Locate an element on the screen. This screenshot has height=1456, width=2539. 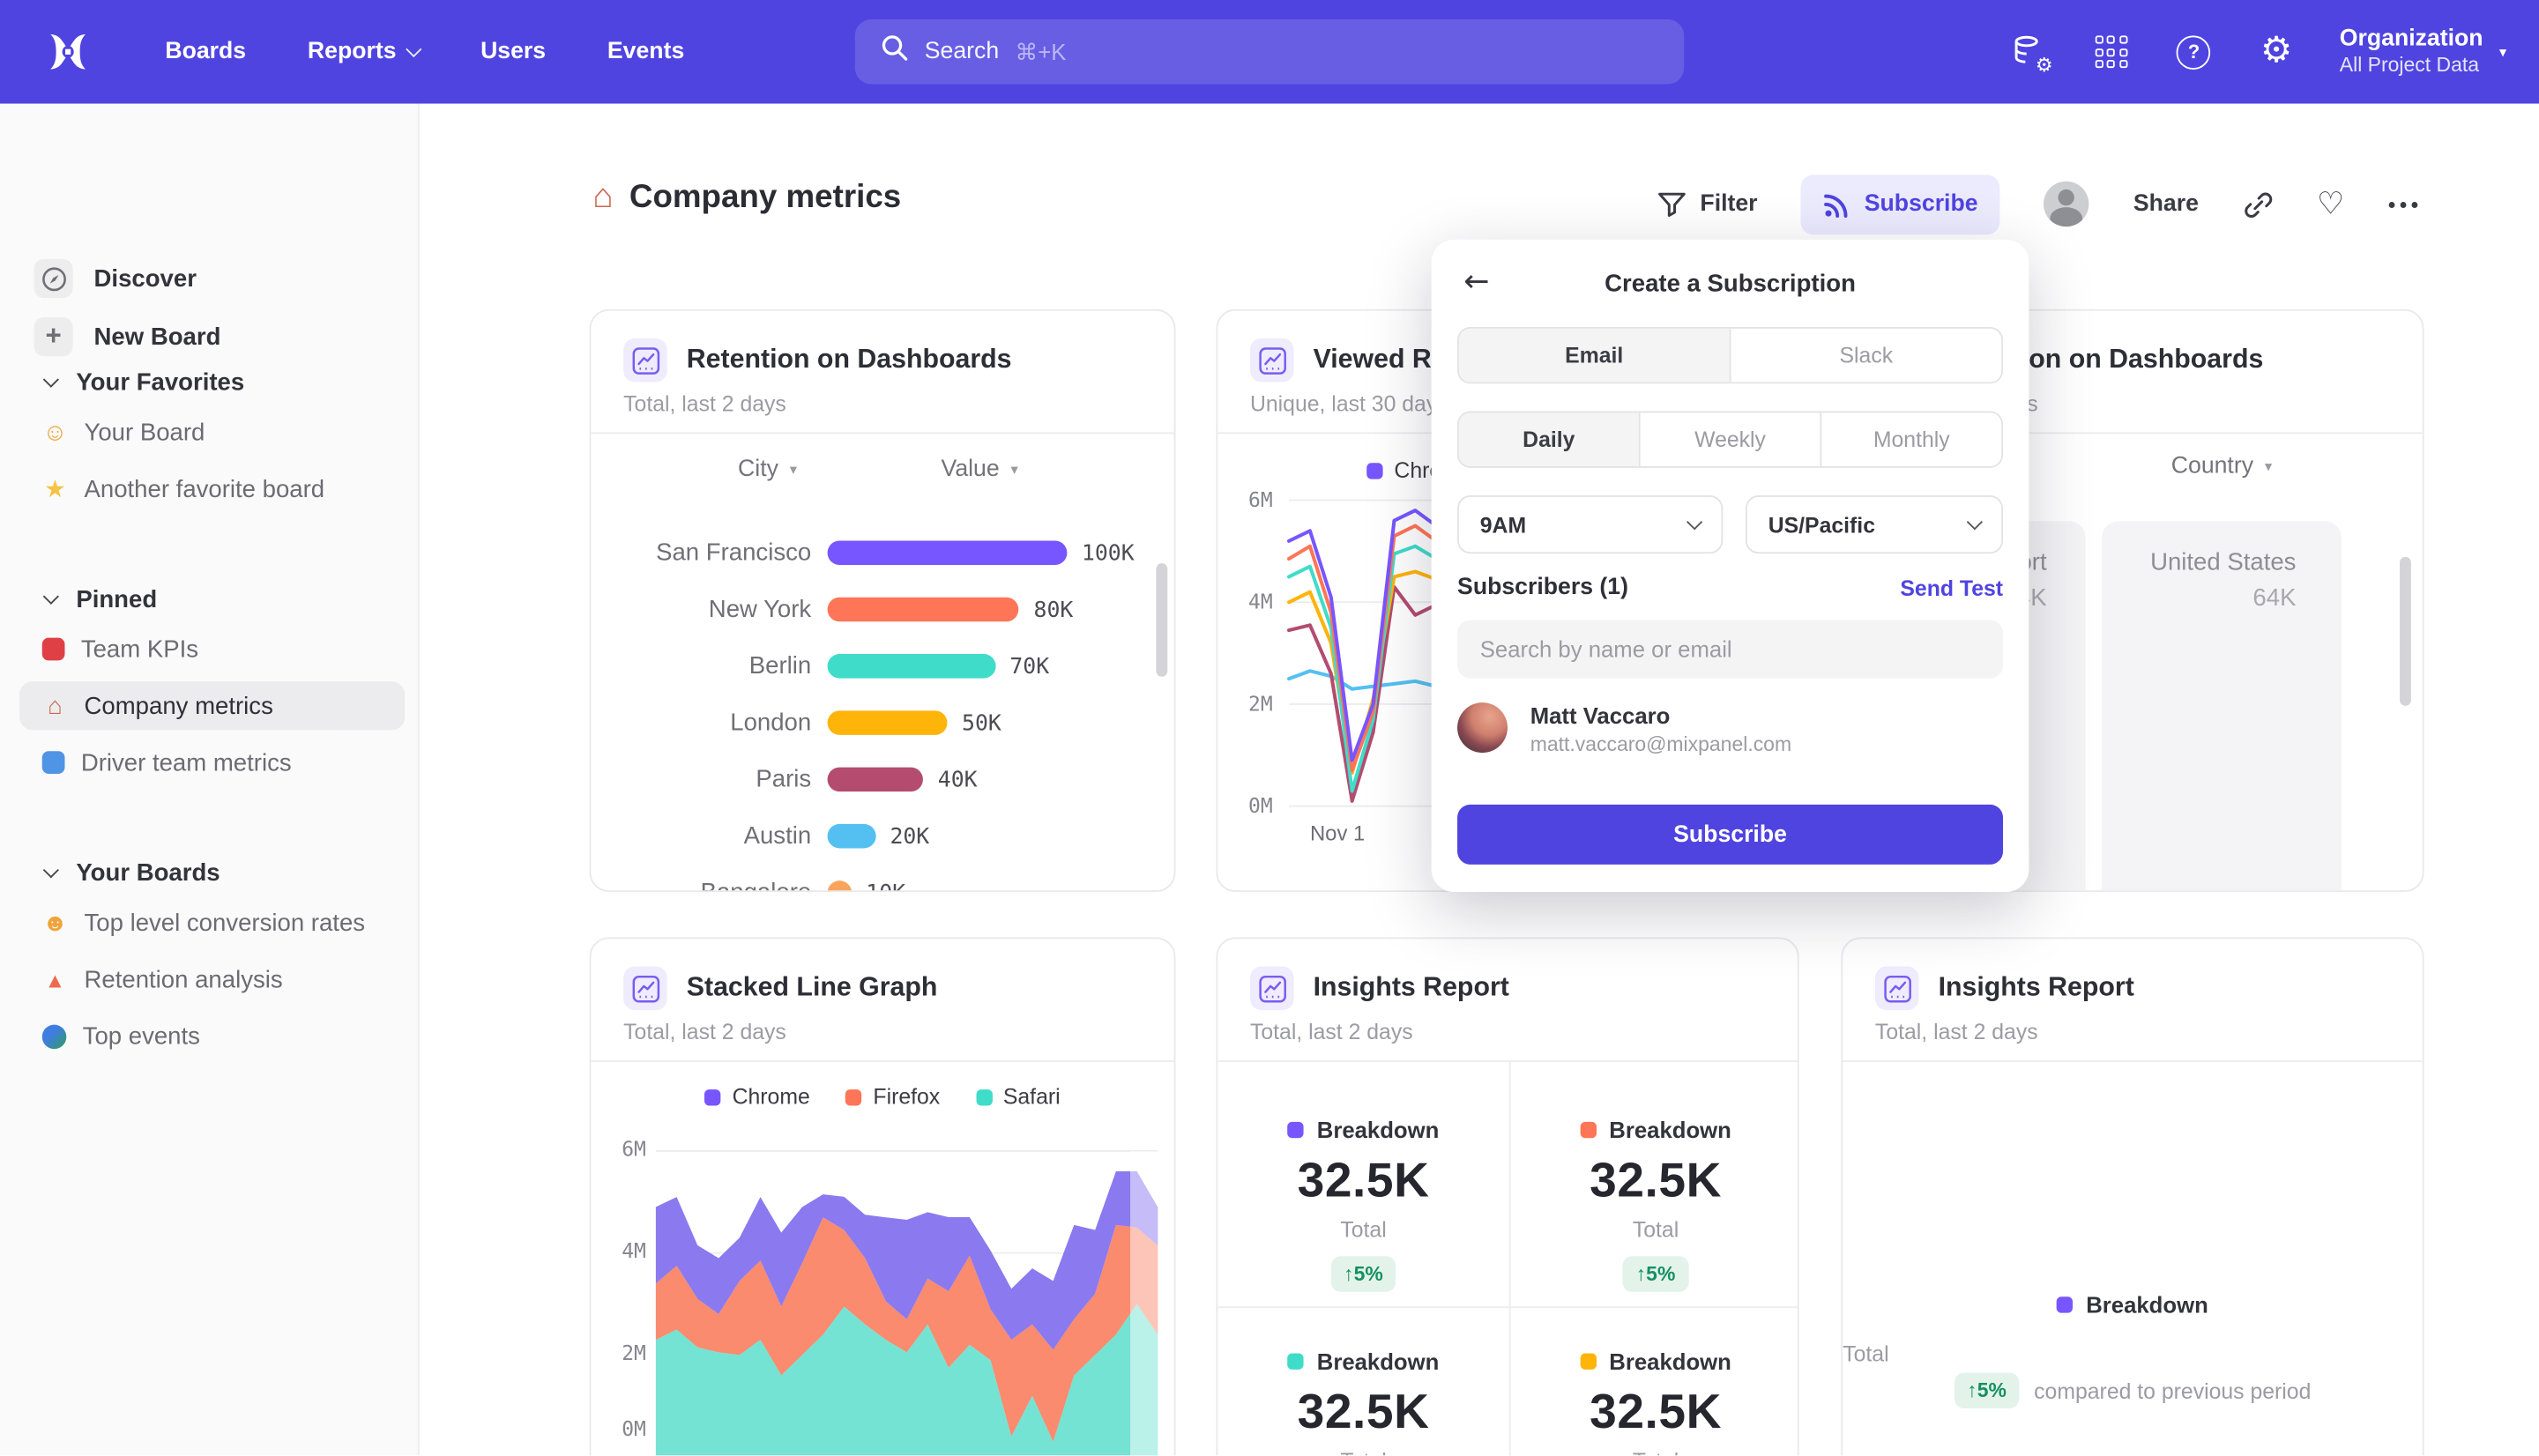
sidebar-item-new-board: + New Board is located at coordinates (212, 337).